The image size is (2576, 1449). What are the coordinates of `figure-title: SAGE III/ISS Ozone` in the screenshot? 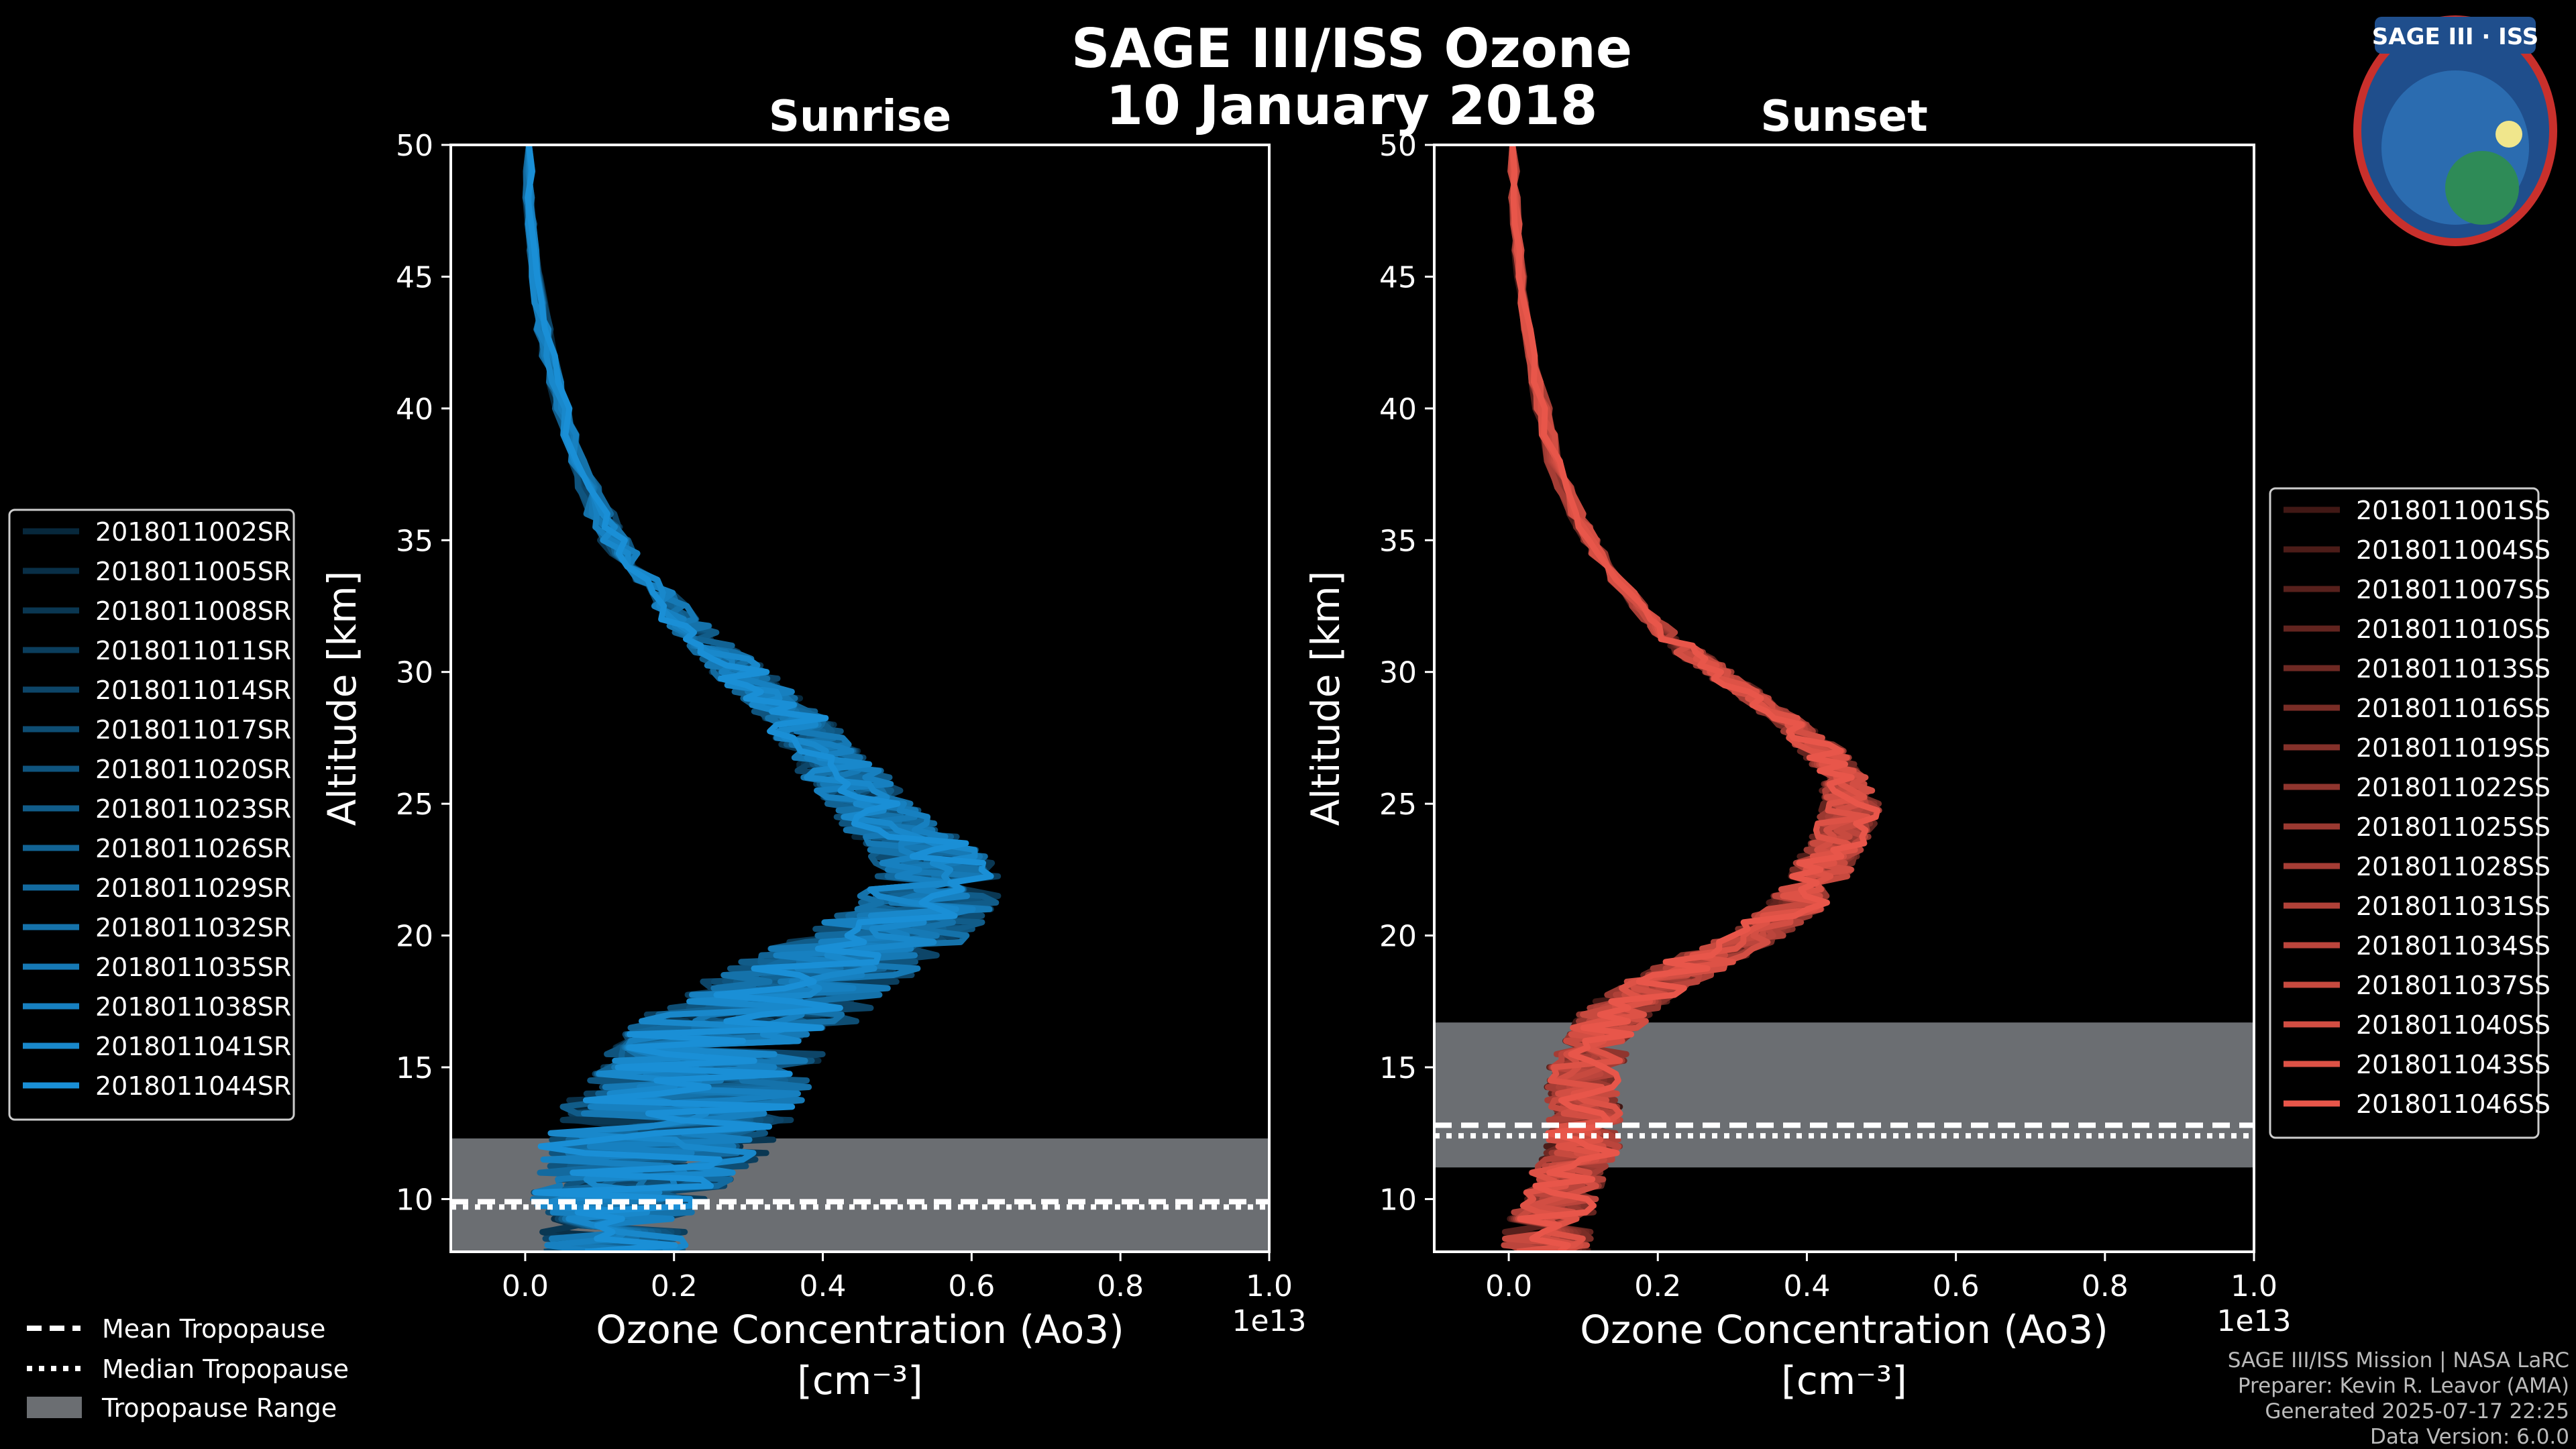 It's located at (1351, 48).